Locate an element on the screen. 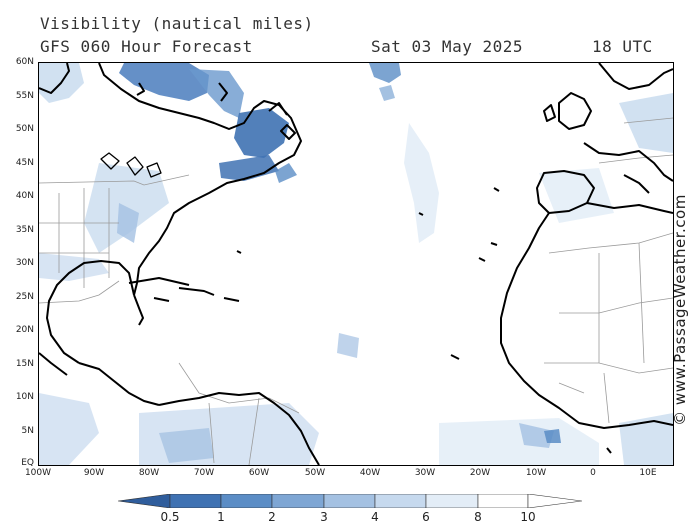  colorbar-tick-label: 4 is located at coordinates (375, 517).